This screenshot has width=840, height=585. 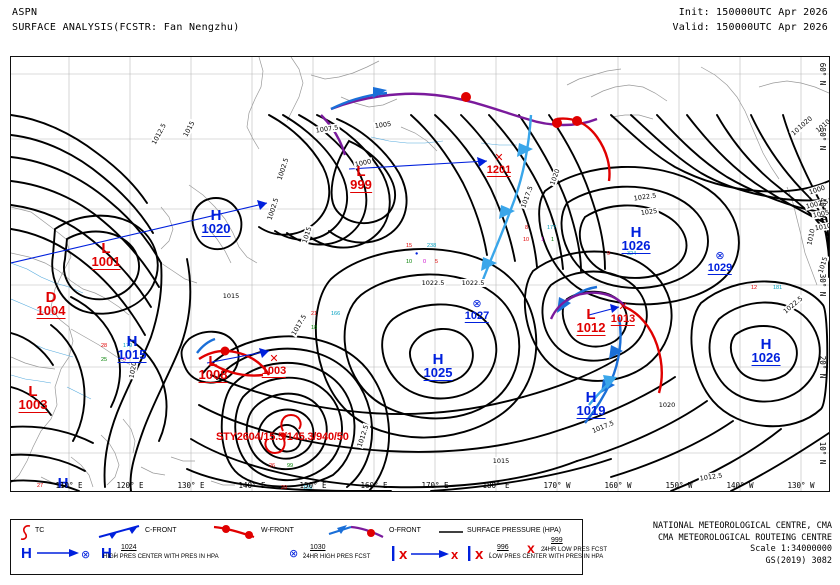 I want to click on low-1008: L 1008, so click(x=213, y=368).